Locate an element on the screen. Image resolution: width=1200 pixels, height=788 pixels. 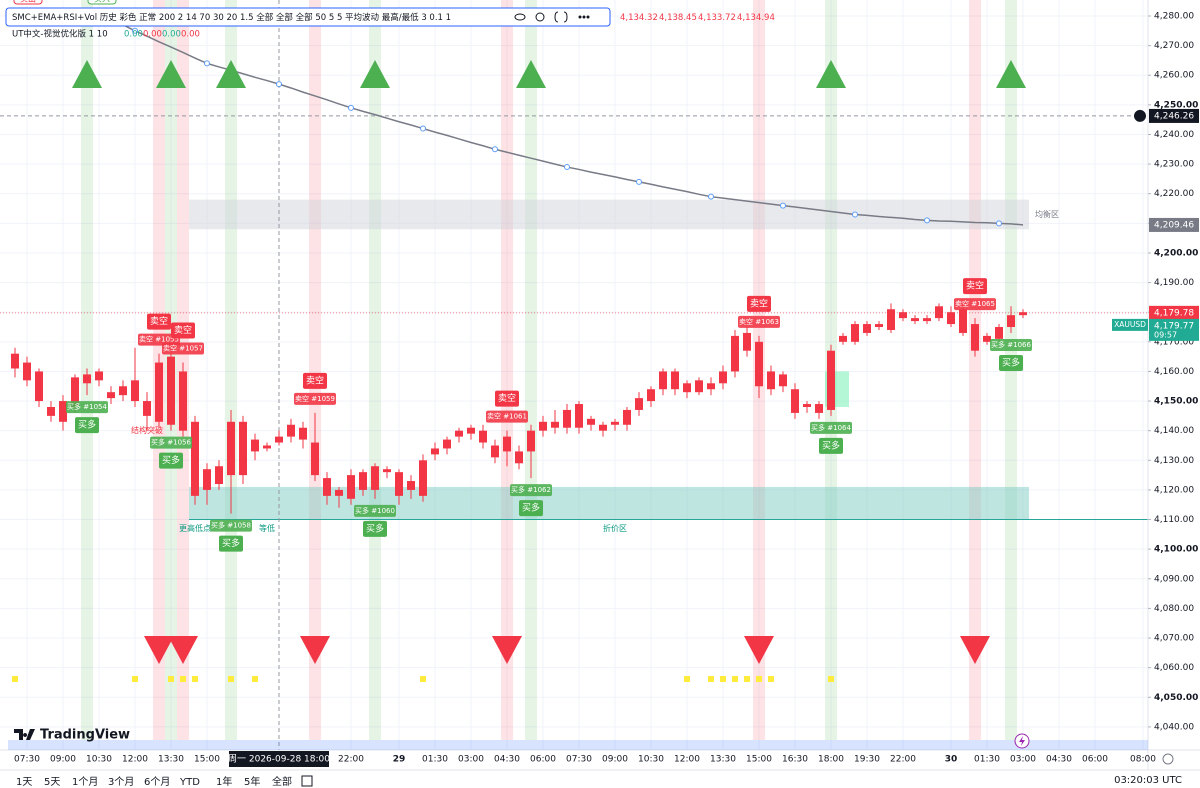
x-tick-label: 09:00 is located at coordinates (63, 760).